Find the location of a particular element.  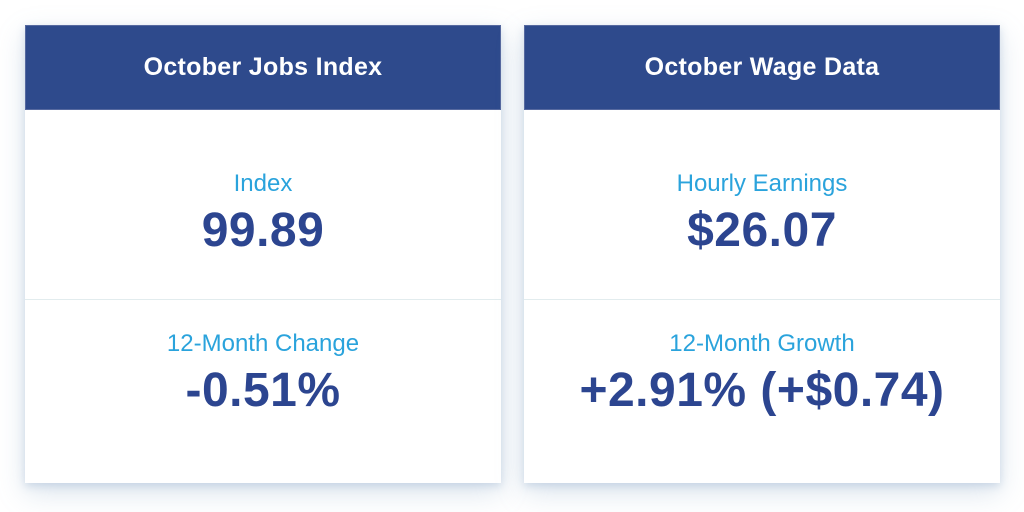

wage-data-card-header: October Wage Data is located at coordinates (762, 67).